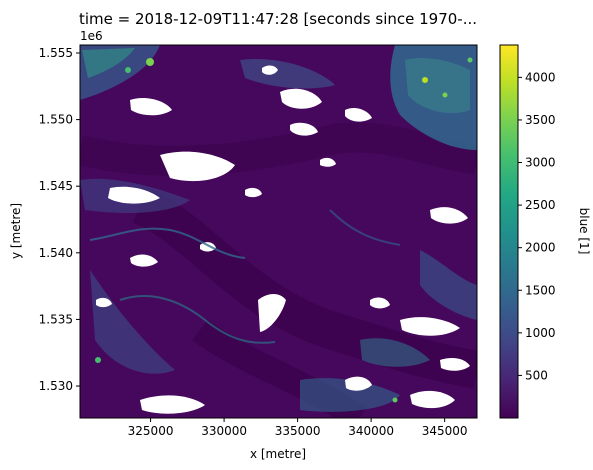 The height and width of the screenshot is (470, 593). What do you see at coordinates (56, 186) in the screenshot?
I see `y-tick-label: 1.545` at bounding box center [56, 186].